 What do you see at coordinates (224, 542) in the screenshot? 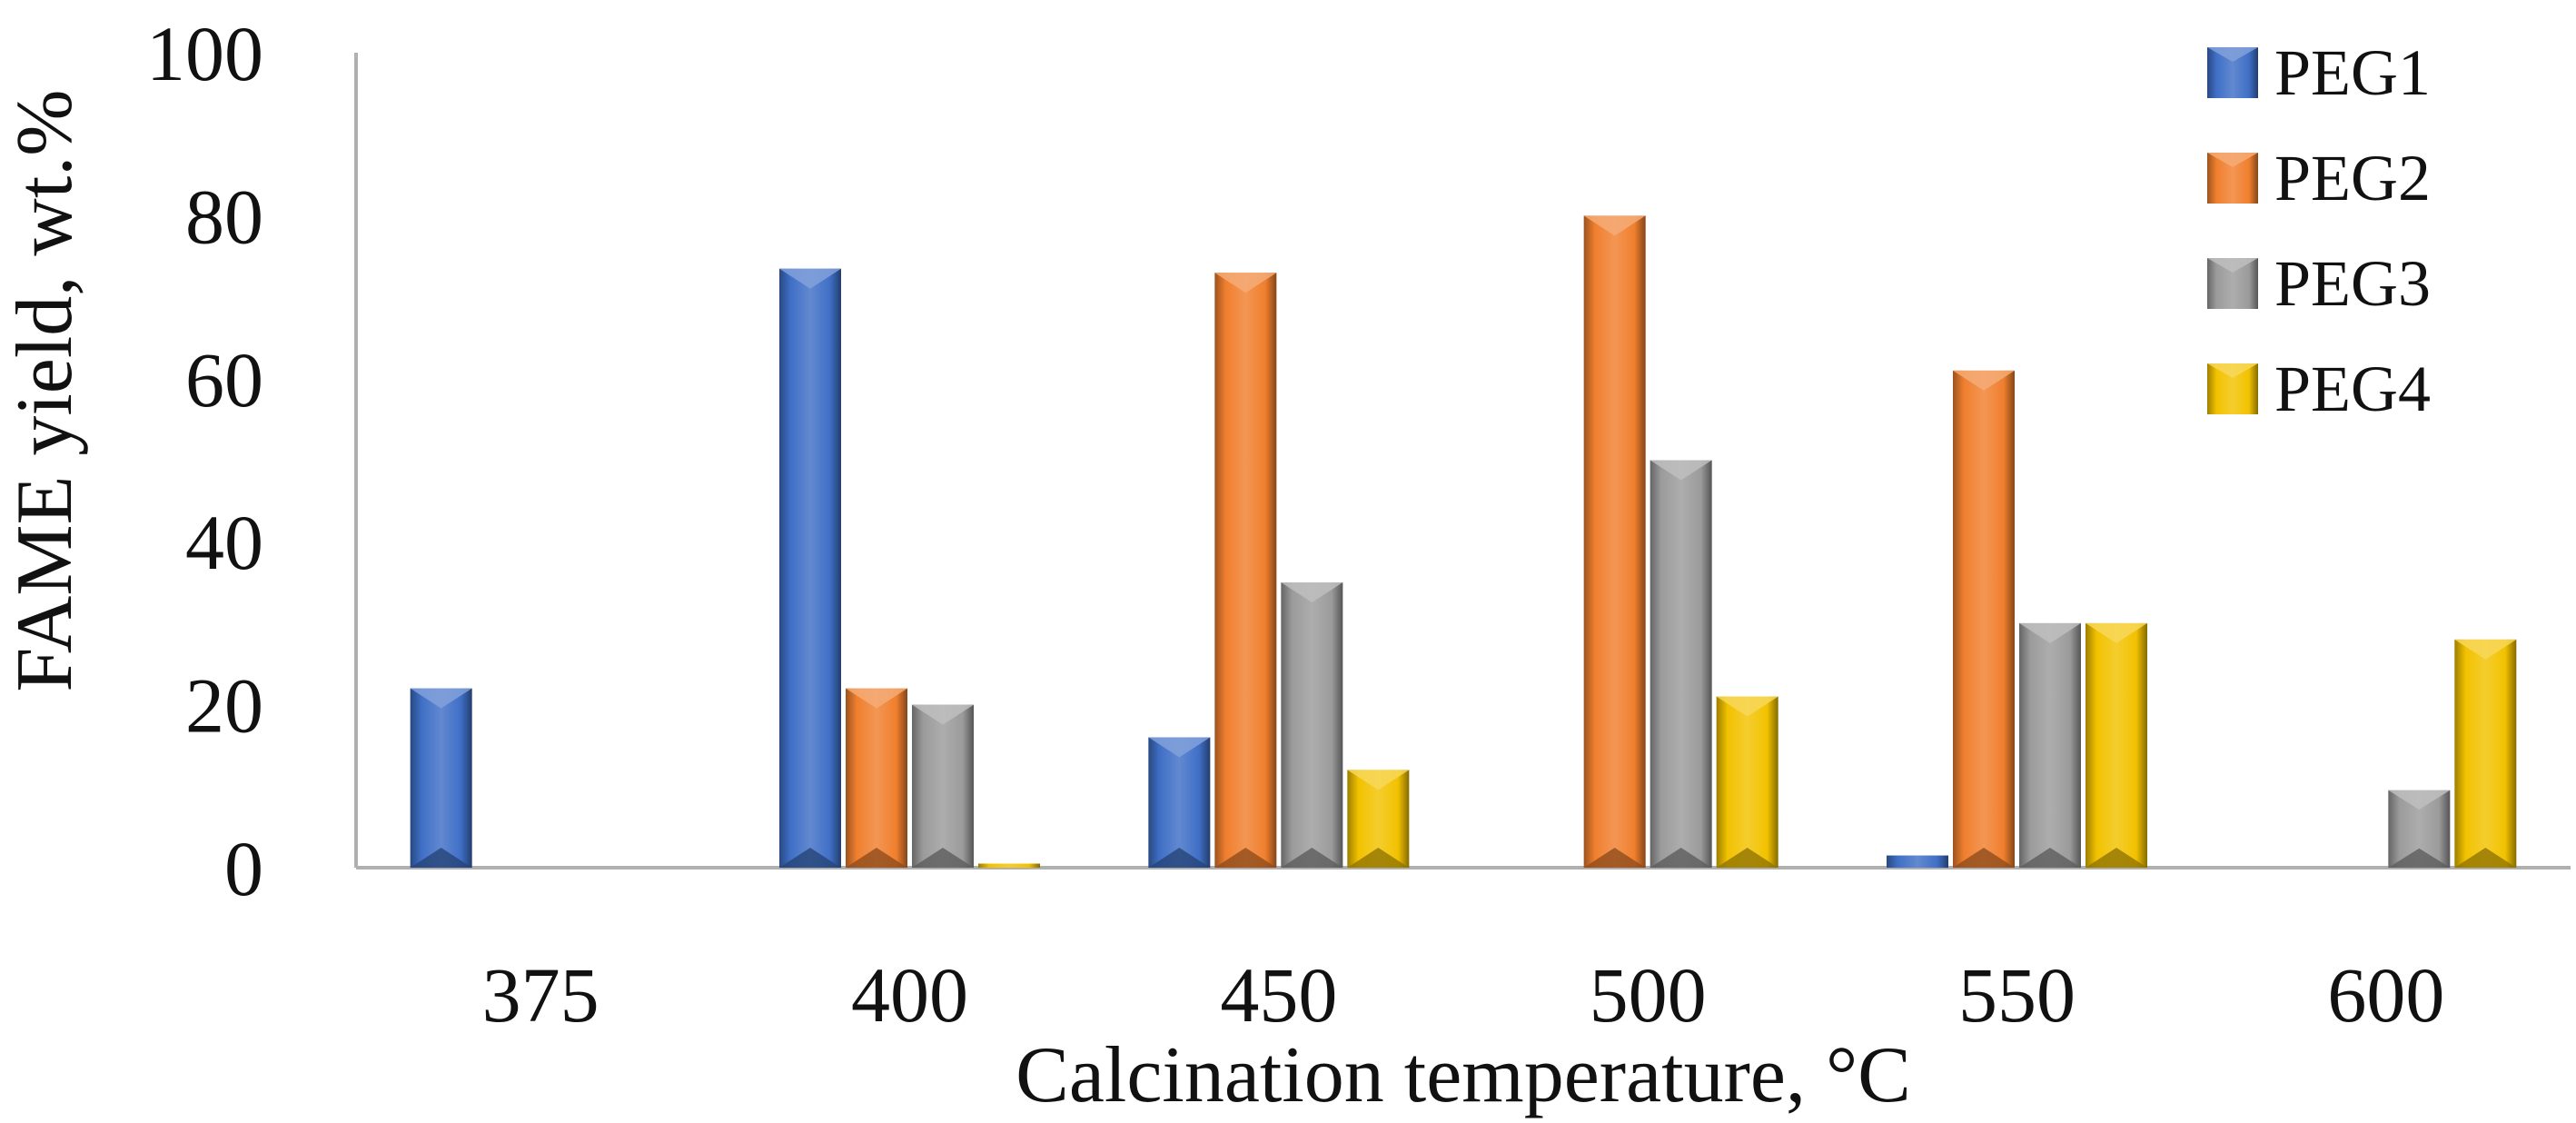
I see `y-tick-label: 40` at bounding box center [224, 542].